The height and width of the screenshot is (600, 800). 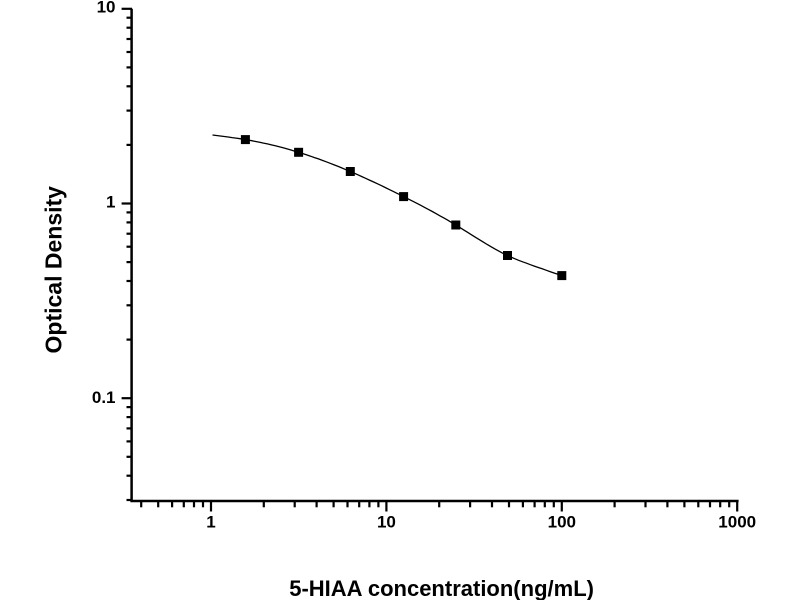 I want to click on svg-text: Optical Density, so click(x=54, y=270).